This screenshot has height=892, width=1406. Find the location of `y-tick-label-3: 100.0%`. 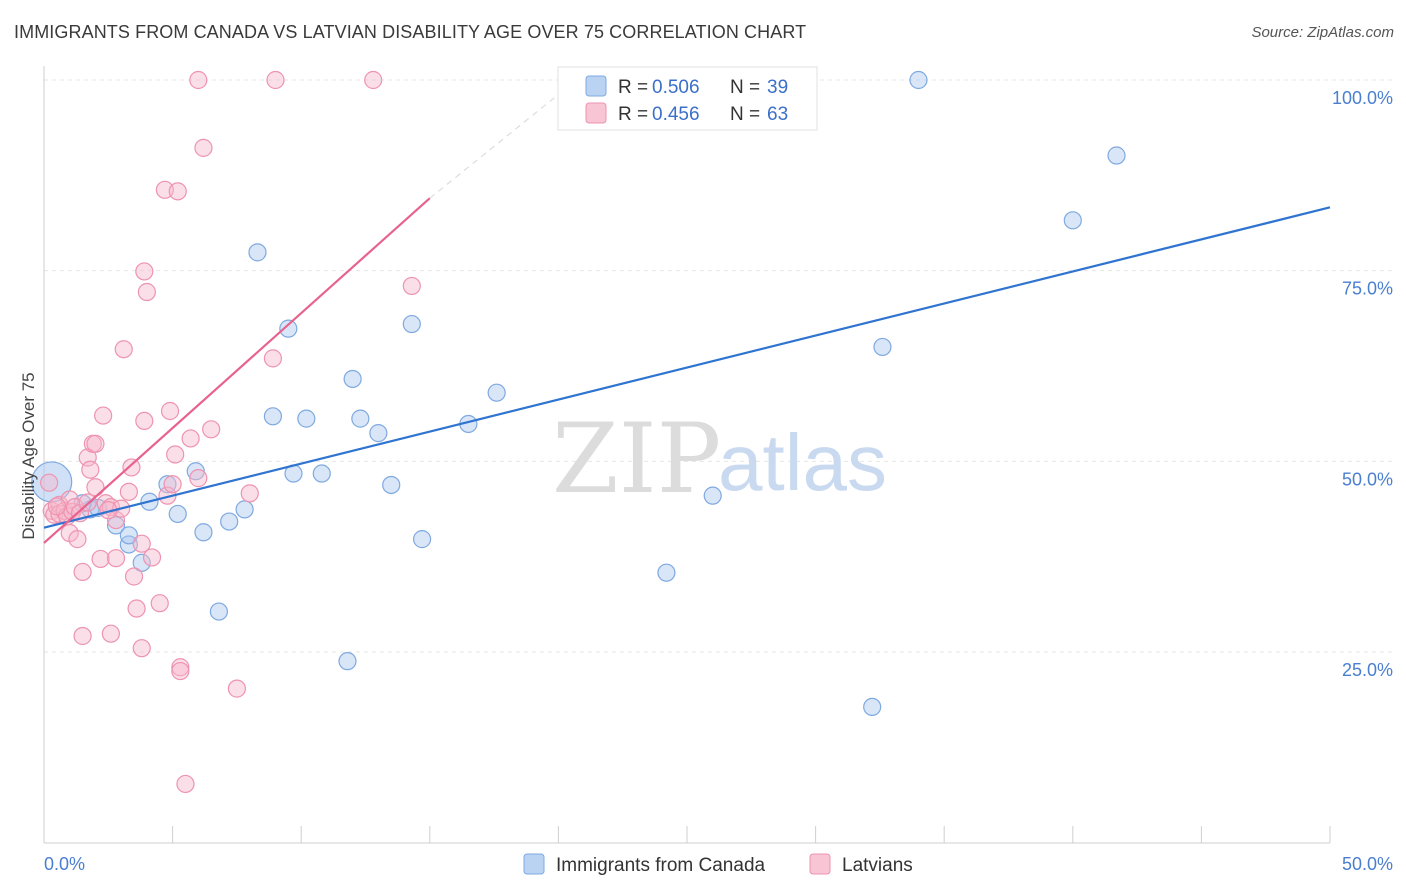

y-tick-label-3: 100.0% is located at coordinates (1362, 98).